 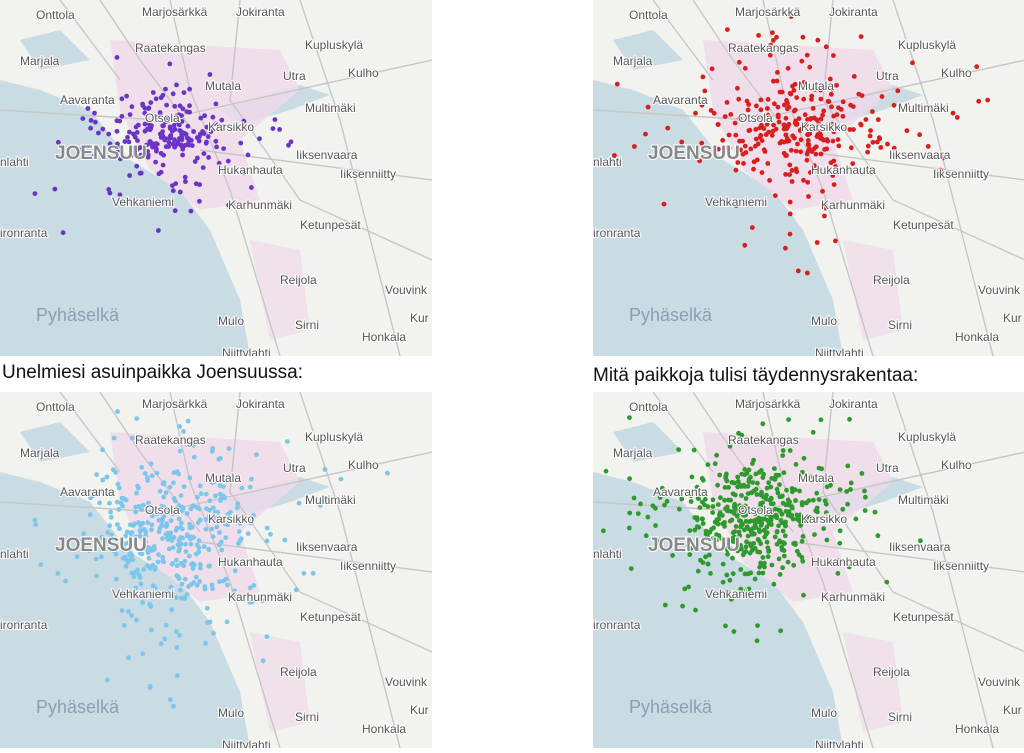 I want to click on place-label: Marjala, so click(x=633, y=61).